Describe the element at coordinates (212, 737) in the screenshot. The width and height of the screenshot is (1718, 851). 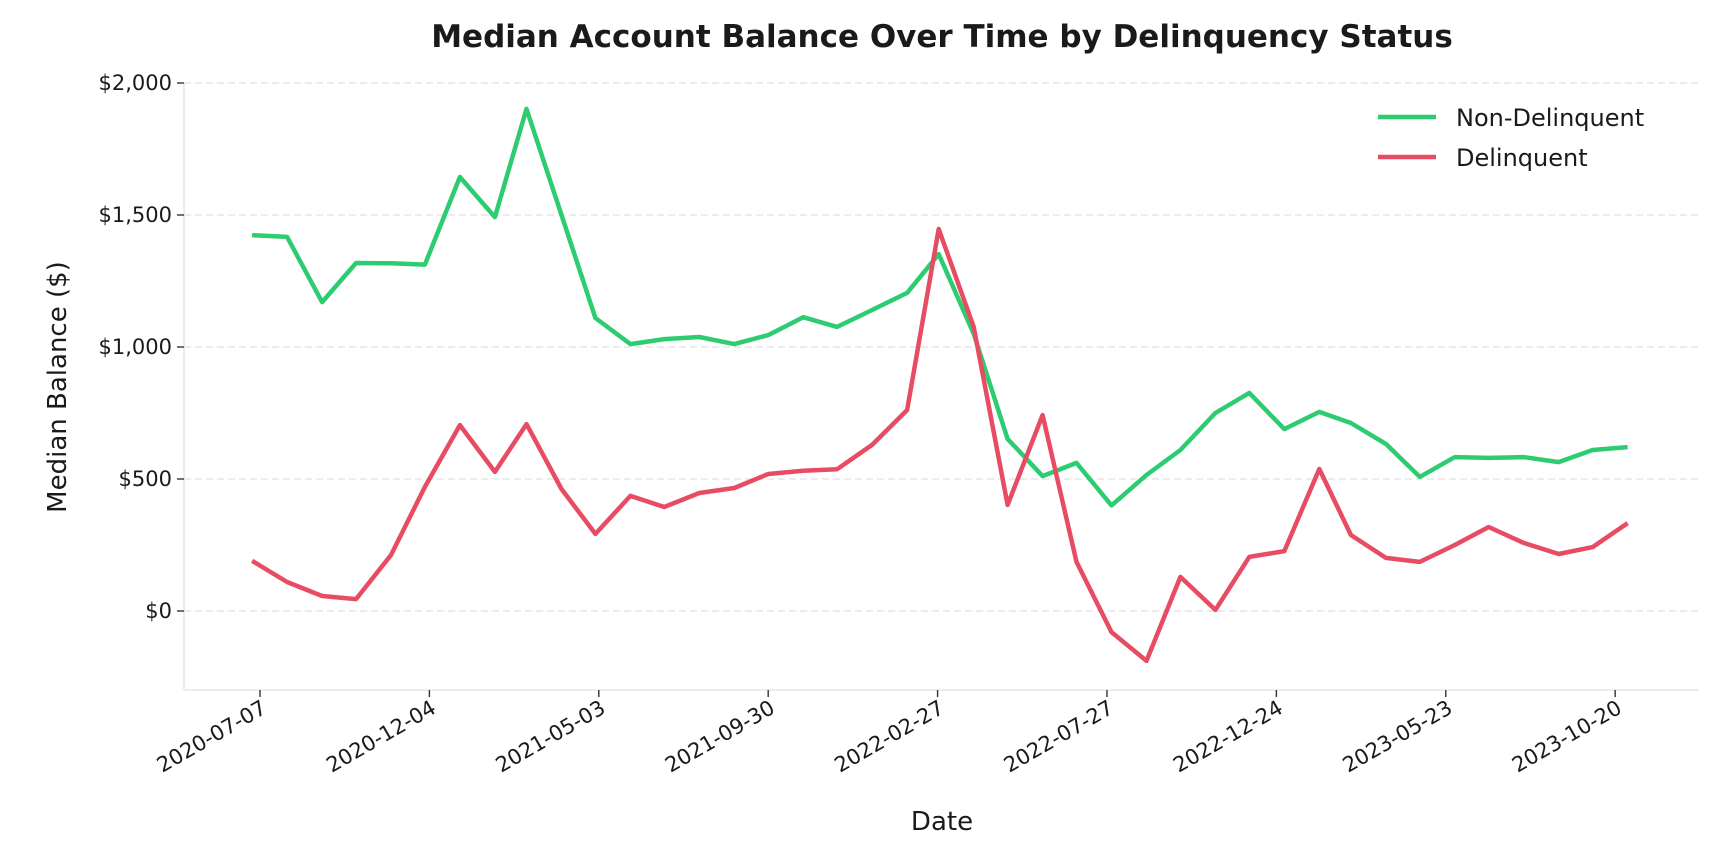
I see `x-tick-label: 2020-07-07` at that location.